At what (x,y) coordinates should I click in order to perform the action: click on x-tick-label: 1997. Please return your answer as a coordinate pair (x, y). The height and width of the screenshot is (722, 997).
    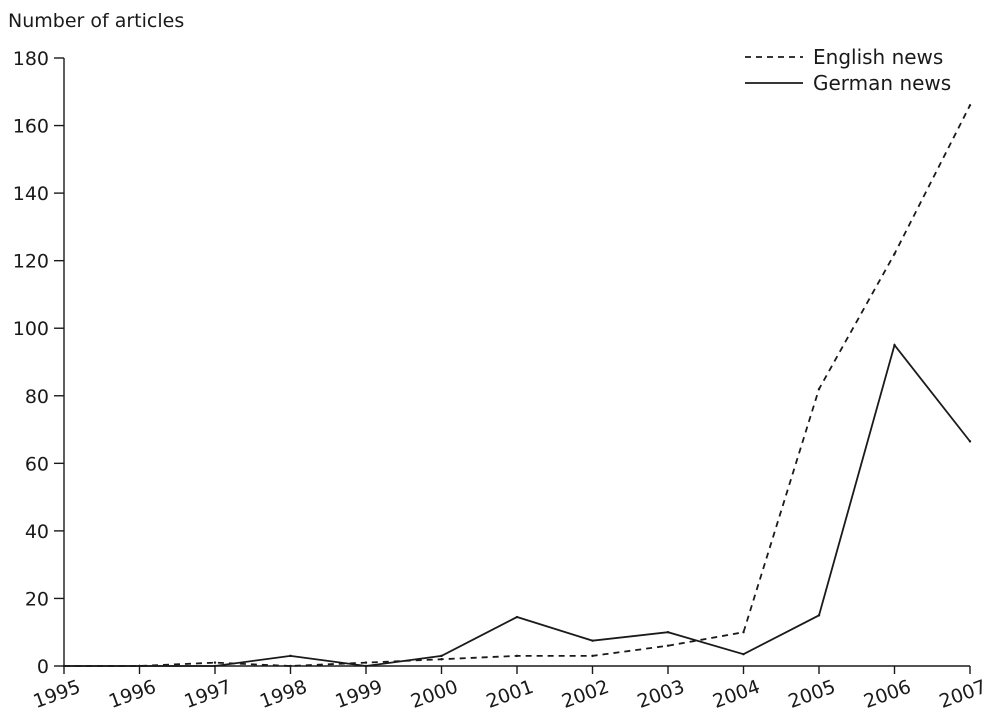
    Looking at the image, I should click on (207, 694).